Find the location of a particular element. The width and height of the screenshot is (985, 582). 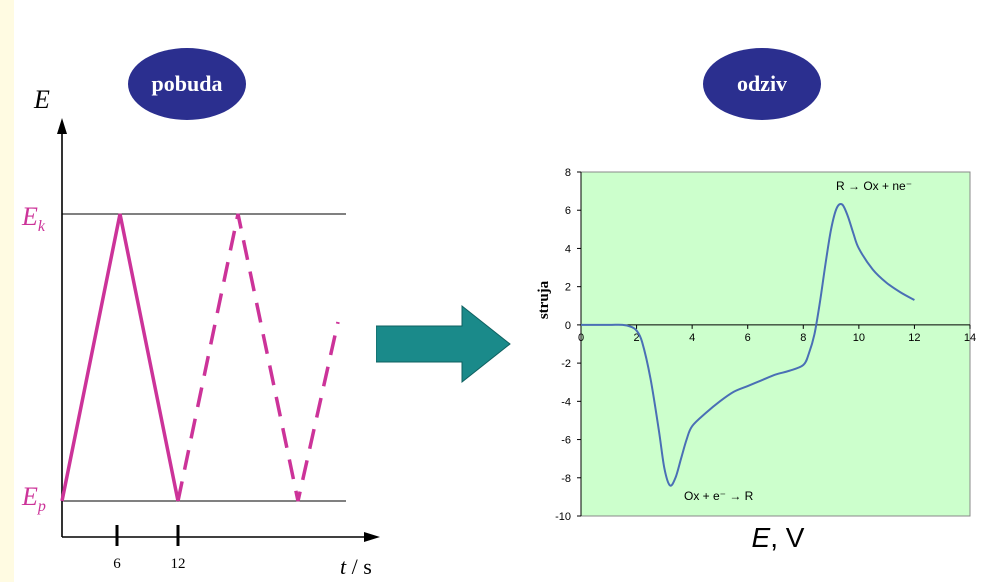

x-tick-label: 2 is located at coordinates (637, 338).